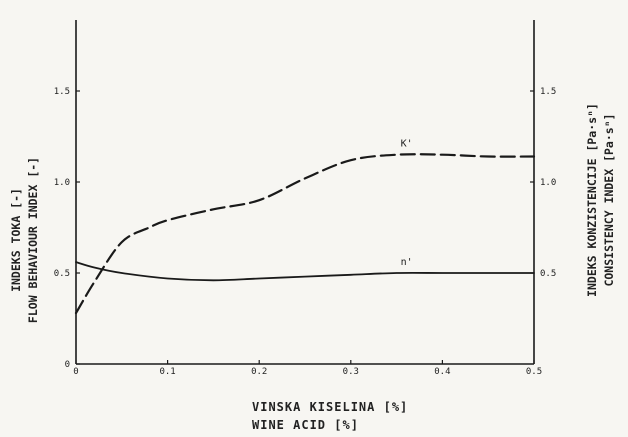 Image resolution: width=628 pixels, height=437 pixels. What do you see at coordinates (548, 183) in the screenshot?
I see `right-tick-label: 1.0` at bounding box center [548, 183].